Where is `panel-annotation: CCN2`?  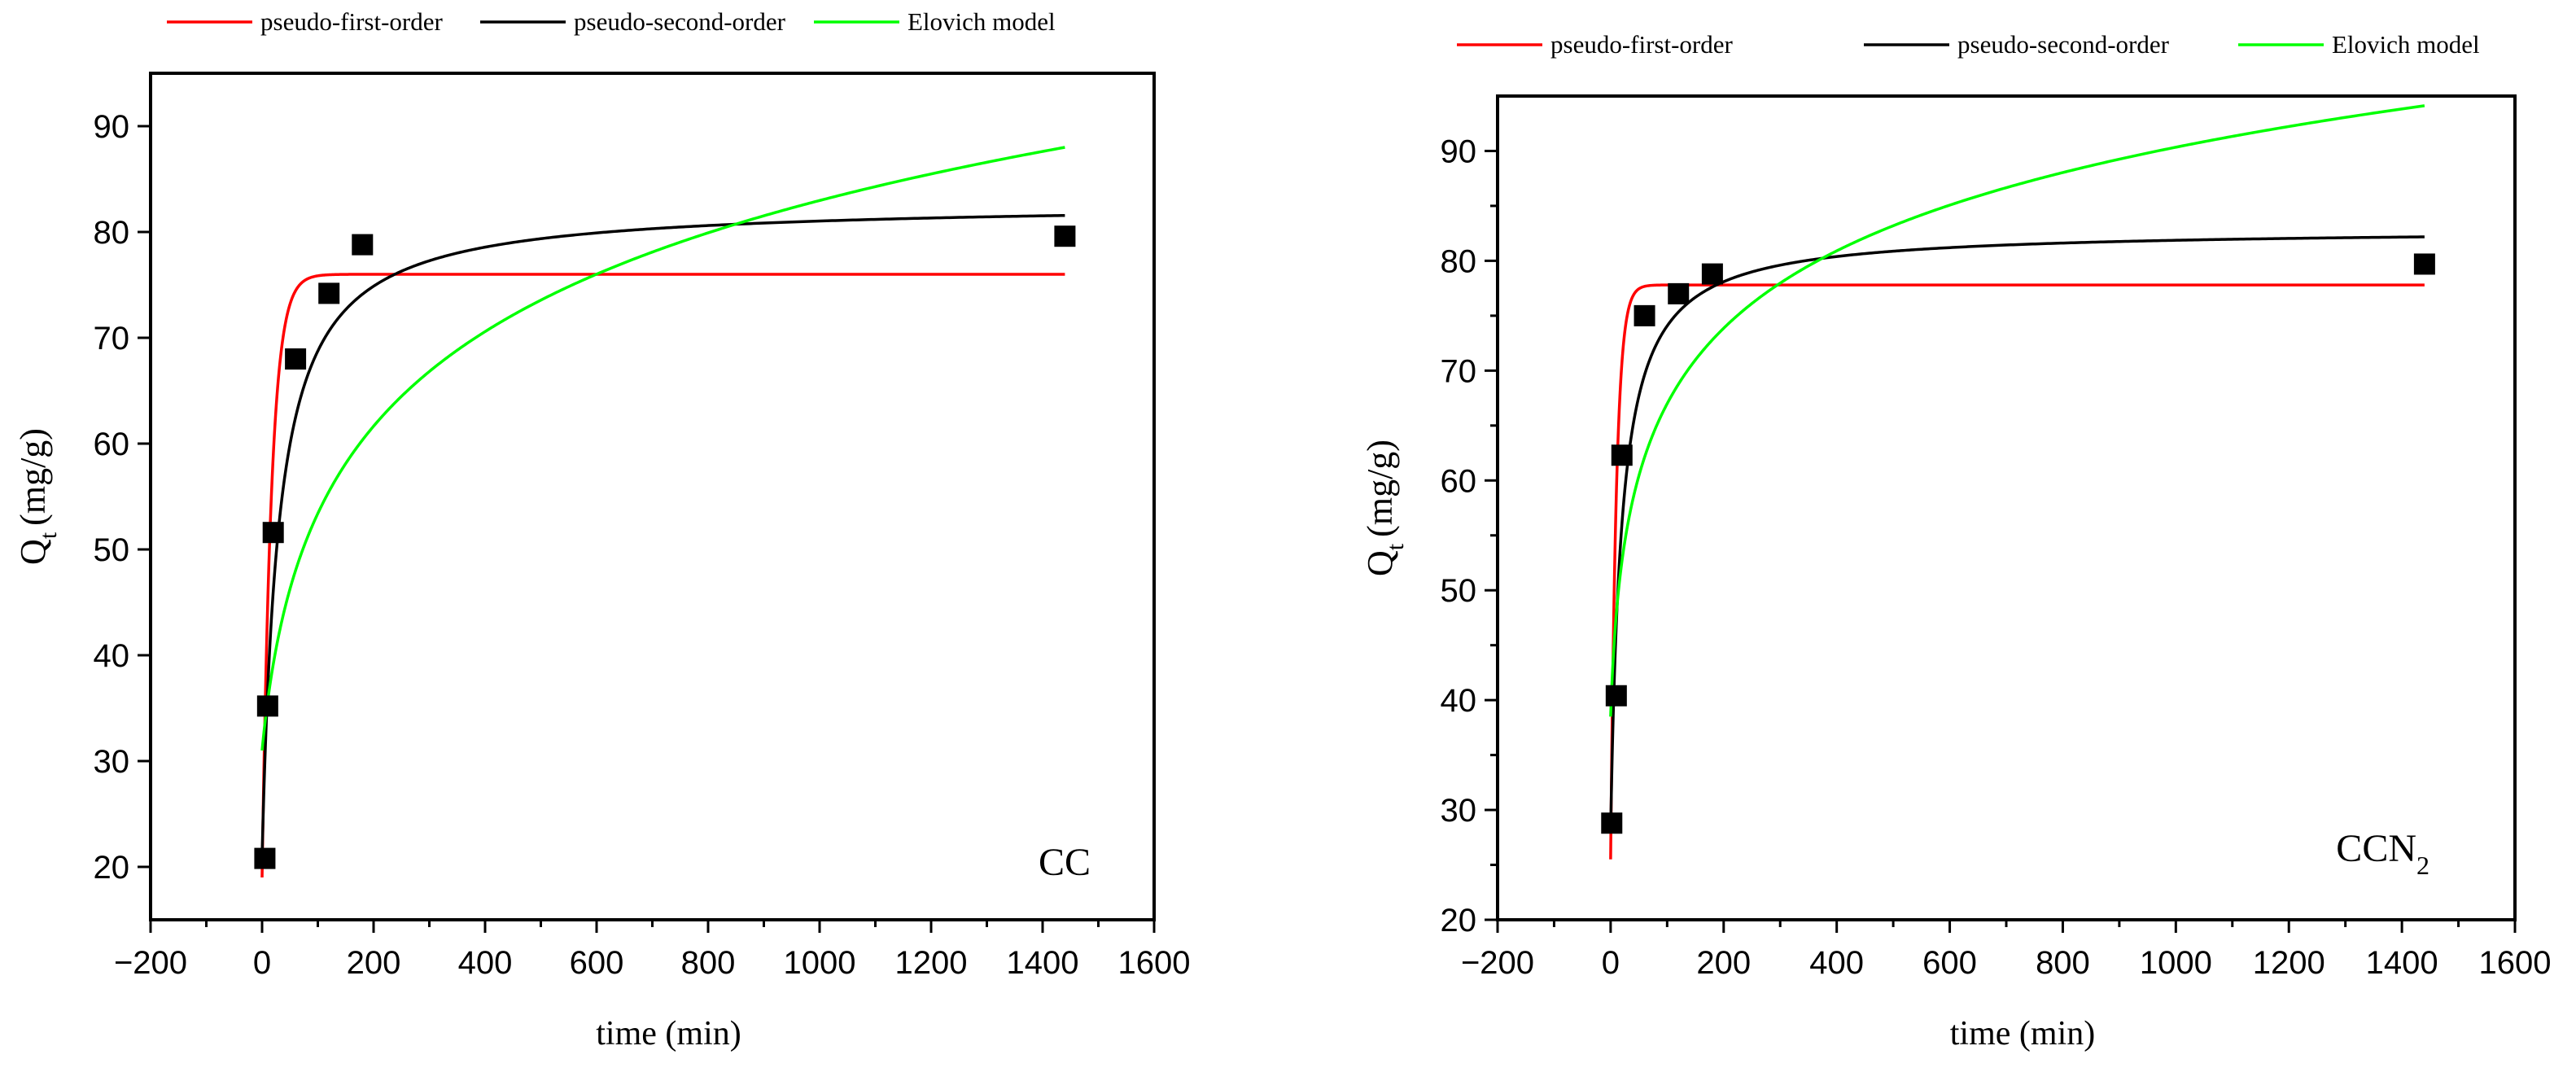 panel-annotation: CCN2 is located at coordinates (2382, 853).